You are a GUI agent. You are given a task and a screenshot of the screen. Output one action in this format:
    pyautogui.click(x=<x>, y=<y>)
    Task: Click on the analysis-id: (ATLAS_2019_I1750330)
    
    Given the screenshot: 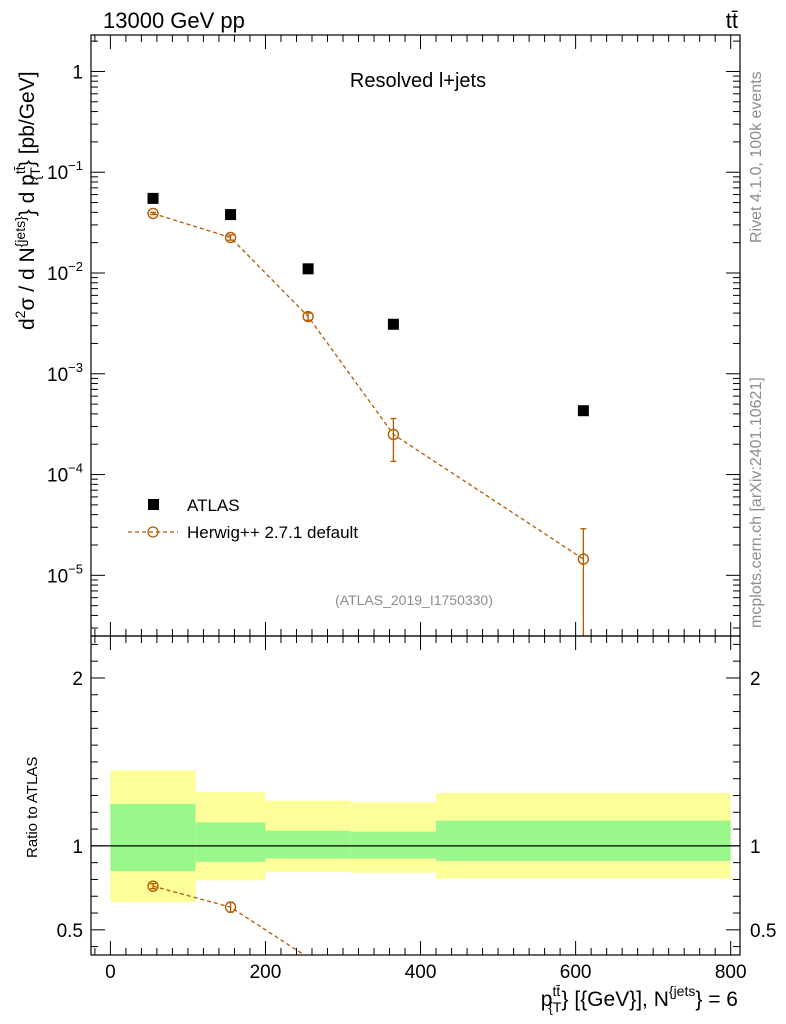 What is the action you would take?
    pyautogui.click(x=414, y=600)
    